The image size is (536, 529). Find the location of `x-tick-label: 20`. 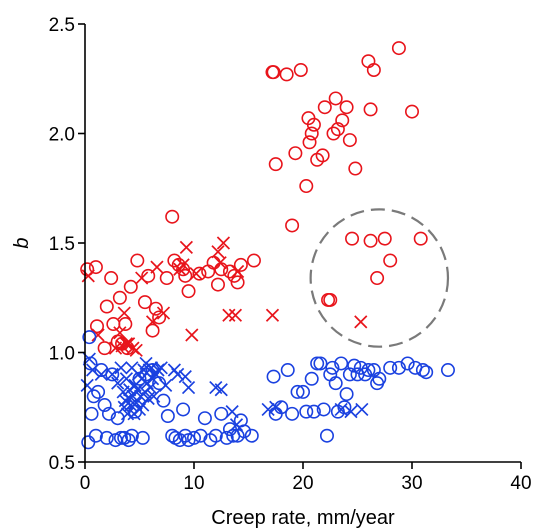

x-tick-label: 20 is located at coordinates (302, 483).